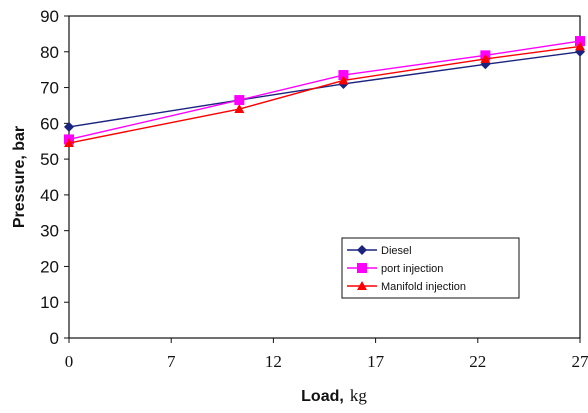  I want to click on y-axis: 0 10 20 30 40 50 60 70 80 90, so click(54, 177).